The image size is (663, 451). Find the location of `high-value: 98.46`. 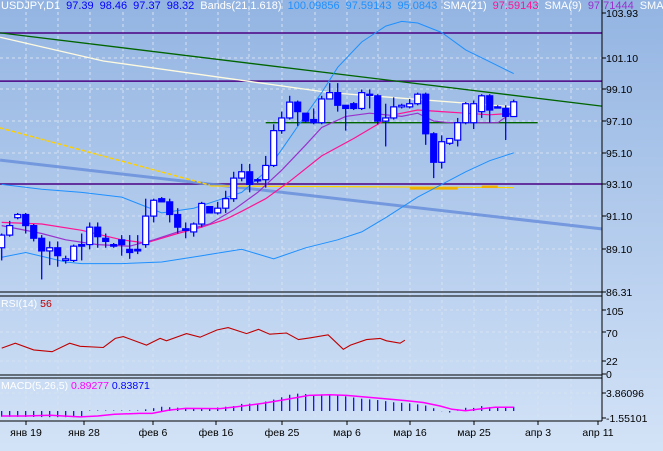

high-value: 98.46 is located at coordinates (113, 6).